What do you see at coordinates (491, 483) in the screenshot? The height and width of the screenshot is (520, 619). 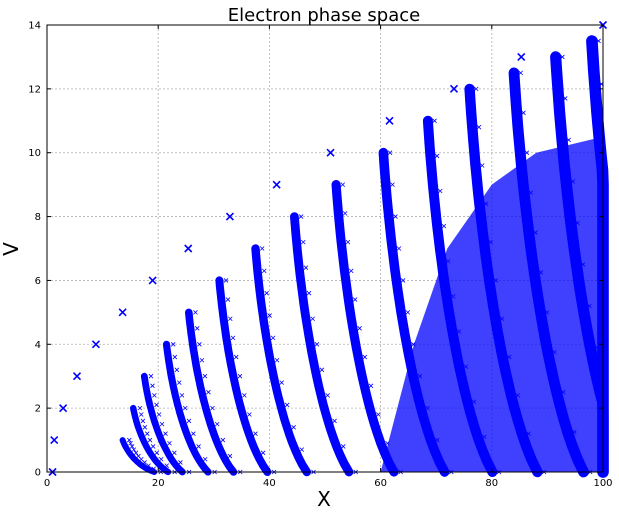 I see `x-tick-label: 80` at bounding box center [491, 483].